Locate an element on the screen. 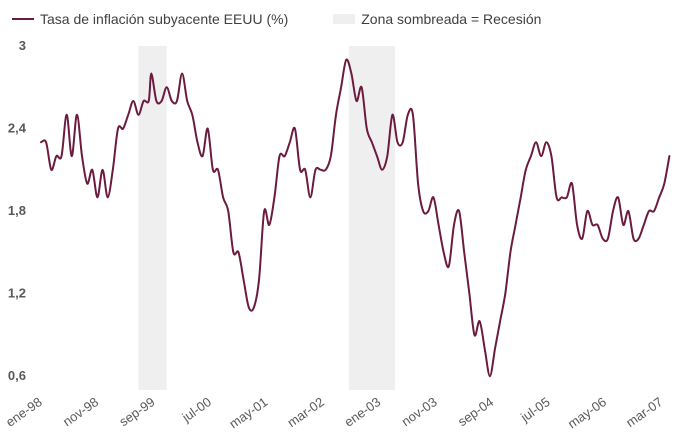 The height and width of the screenshot is (448, 680). x-tick-label: may-06 is located at coordinates (587, 412).